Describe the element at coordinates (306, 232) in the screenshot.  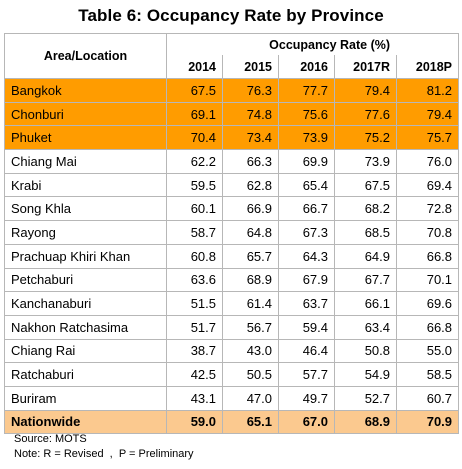
I see `occupancy-value-cell: 67.3` at that location.